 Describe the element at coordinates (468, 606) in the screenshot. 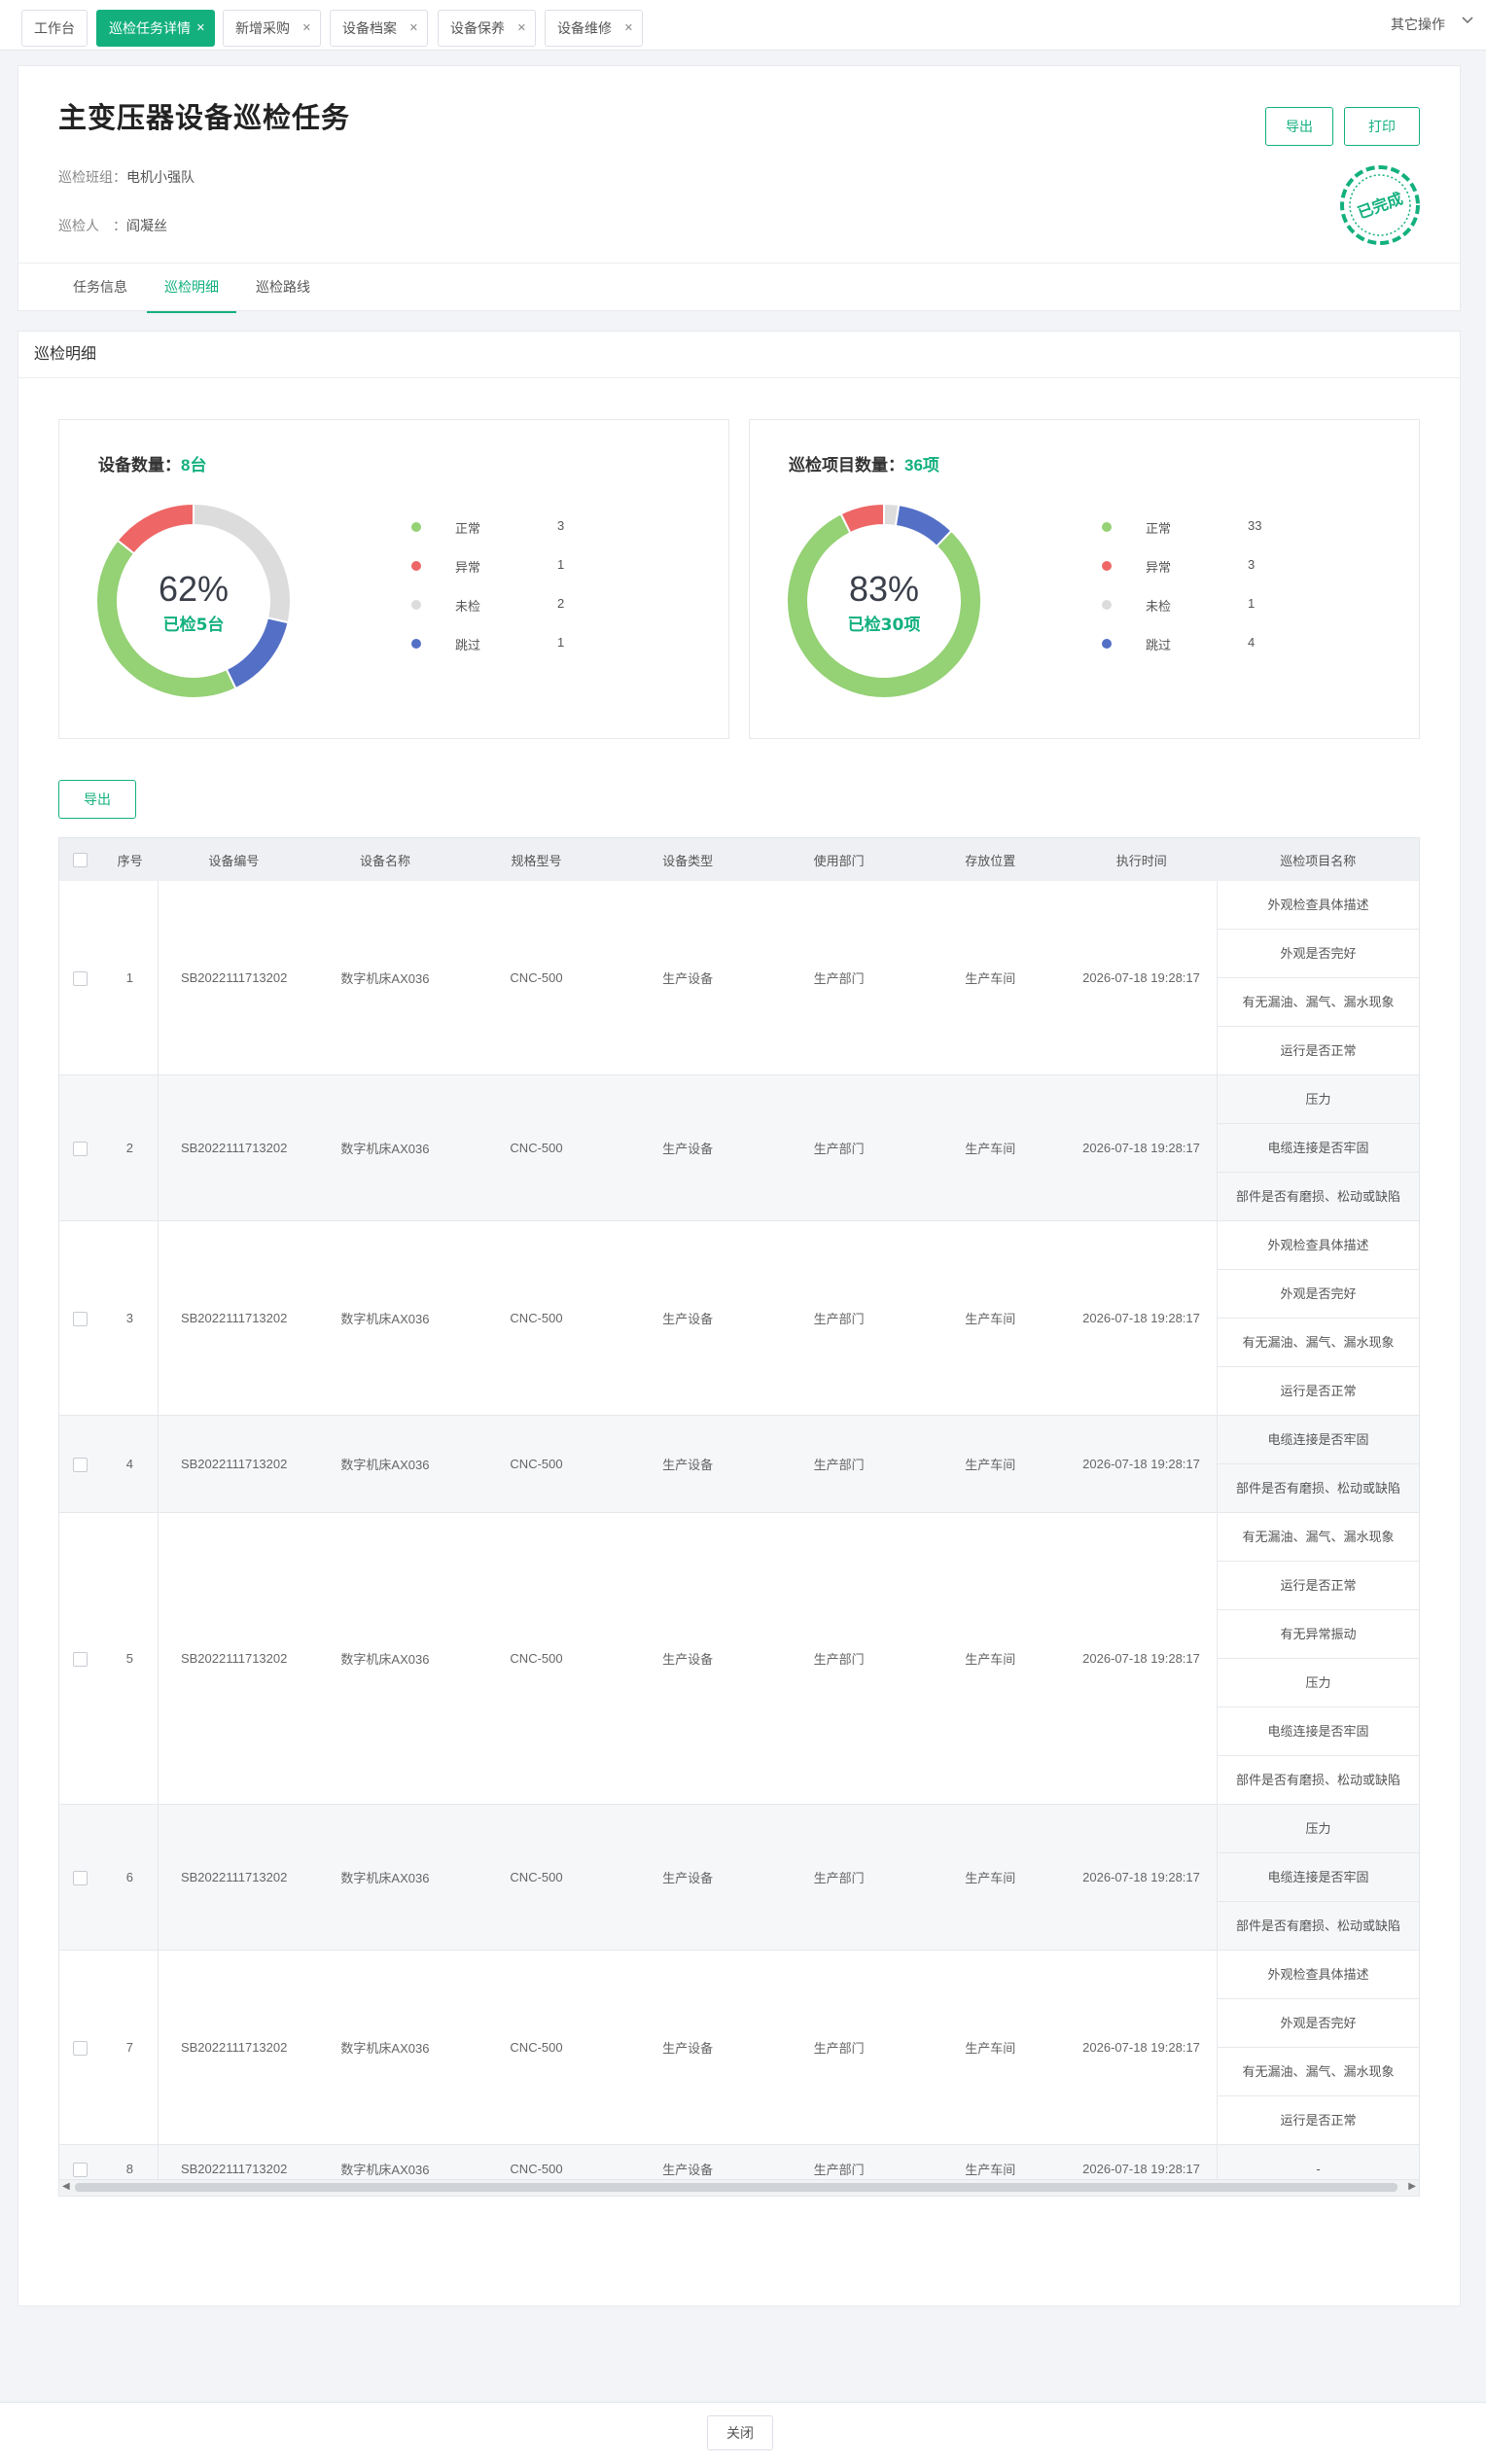

I see `legend-label: 未检` at that location.